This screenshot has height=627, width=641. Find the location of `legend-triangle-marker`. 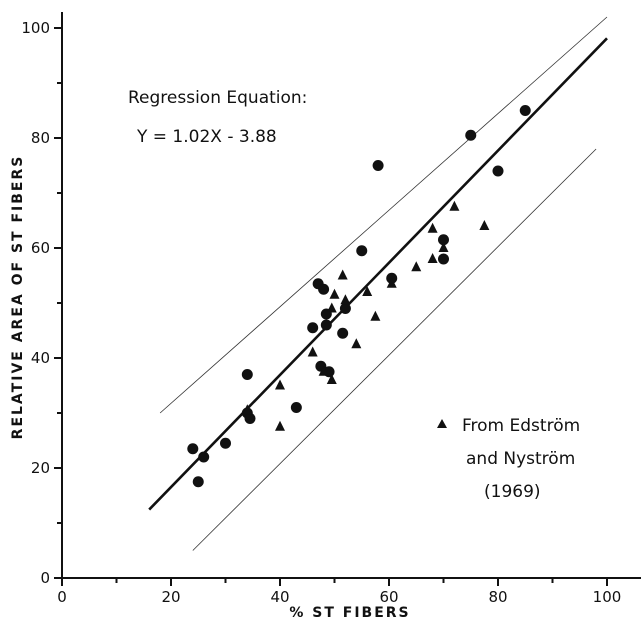

legend-triangle-marker is located at coordinates (442, 423).